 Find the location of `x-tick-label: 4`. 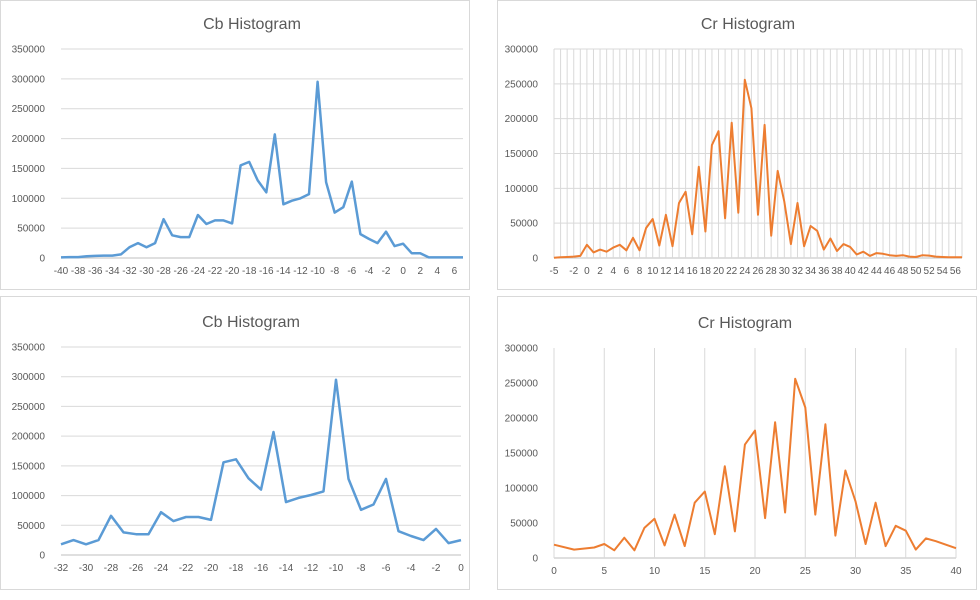

x-tick-label: 4 is located at coordinates (438, 271).